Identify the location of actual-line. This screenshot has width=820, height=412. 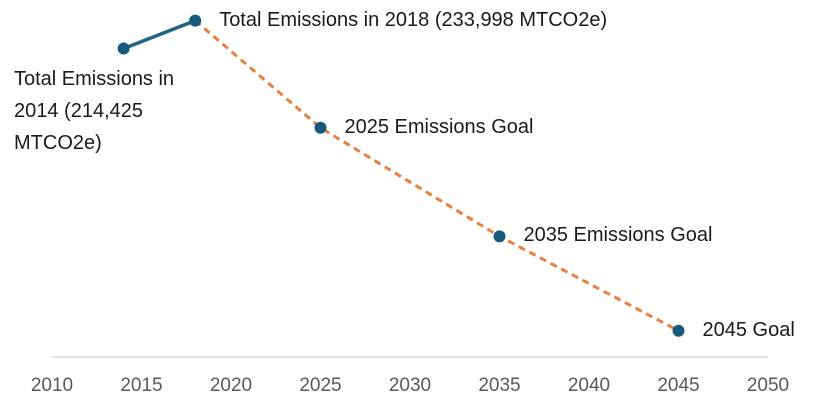
(159, 34).